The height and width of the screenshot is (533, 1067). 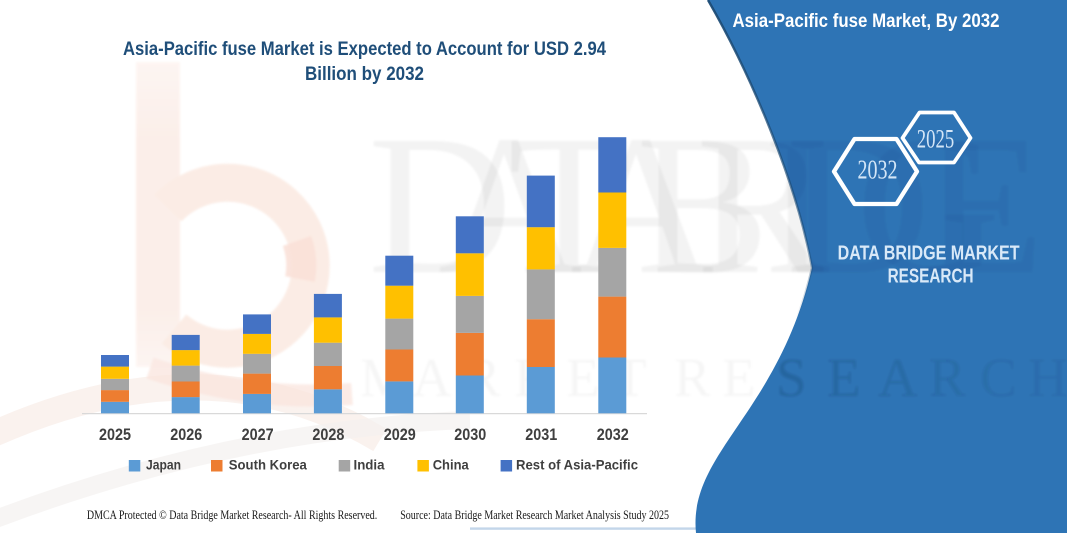 I want to click on svg-text: 2028, so click(x=328, y=434).